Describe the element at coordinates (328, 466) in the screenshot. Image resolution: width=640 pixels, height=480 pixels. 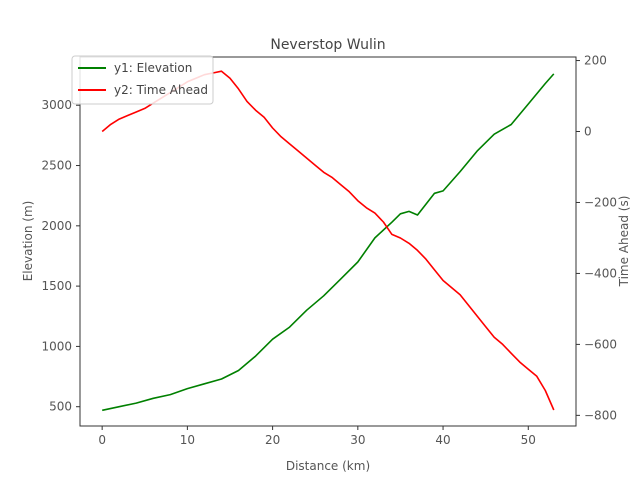
I see `x-axis-label: Distance (km)` at that location.